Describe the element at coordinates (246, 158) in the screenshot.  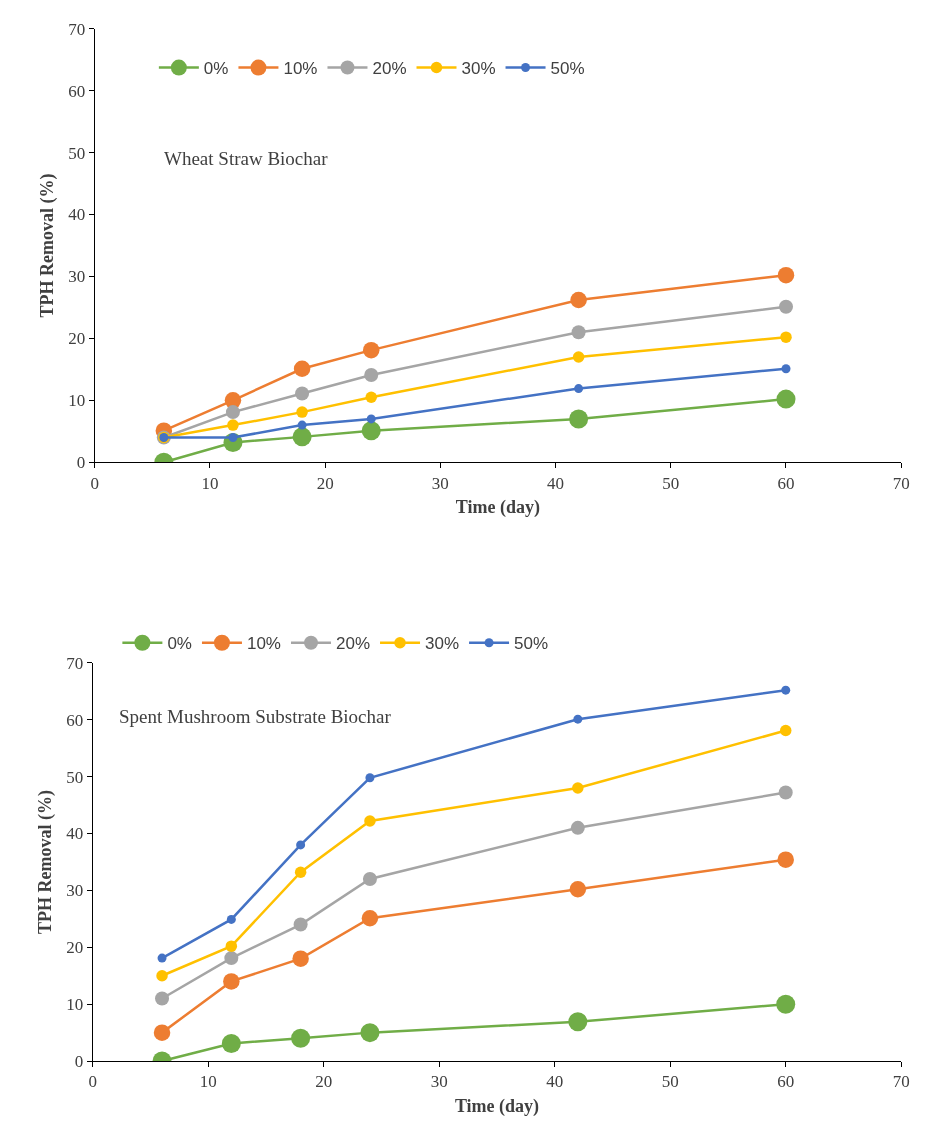
I see `text: Wheat Straw Biochar` at that location.